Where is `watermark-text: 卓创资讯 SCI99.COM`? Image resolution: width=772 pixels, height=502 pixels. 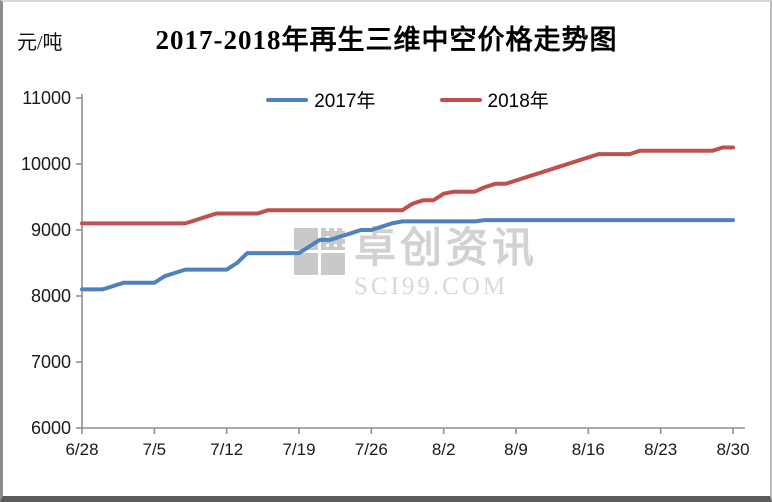 watermark-text: 卓创资讯 SCI99.COM is located at coordinates (446, 263).